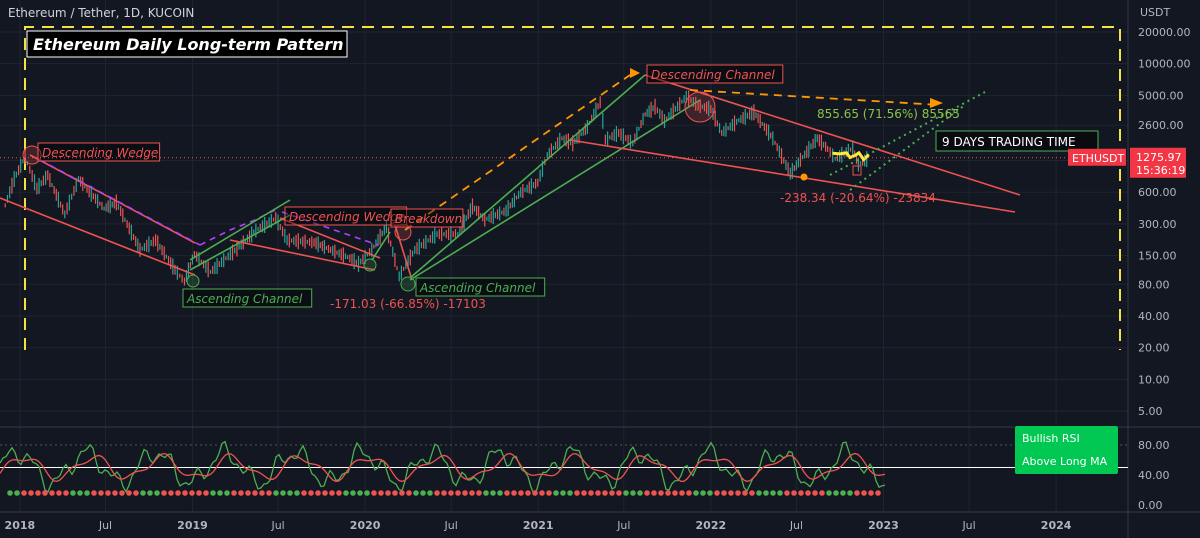  I want to click on wedge2-lower, so click(302, 255).